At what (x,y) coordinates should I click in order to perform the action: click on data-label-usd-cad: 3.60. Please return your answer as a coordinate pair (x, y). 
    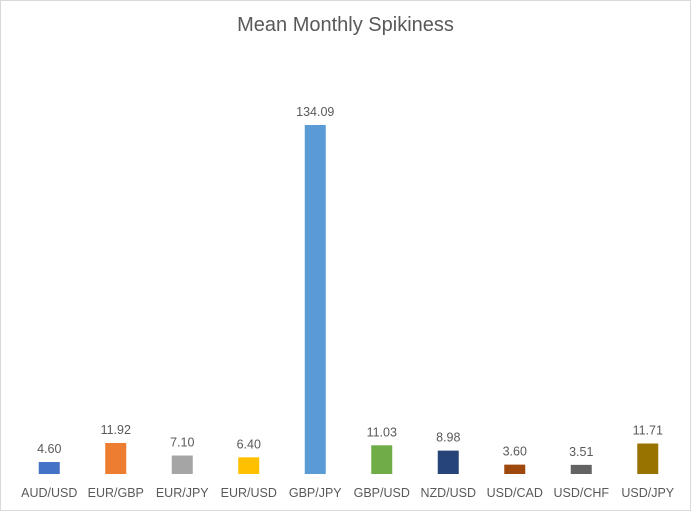
    Looking at the image, I should click on (515, 452).